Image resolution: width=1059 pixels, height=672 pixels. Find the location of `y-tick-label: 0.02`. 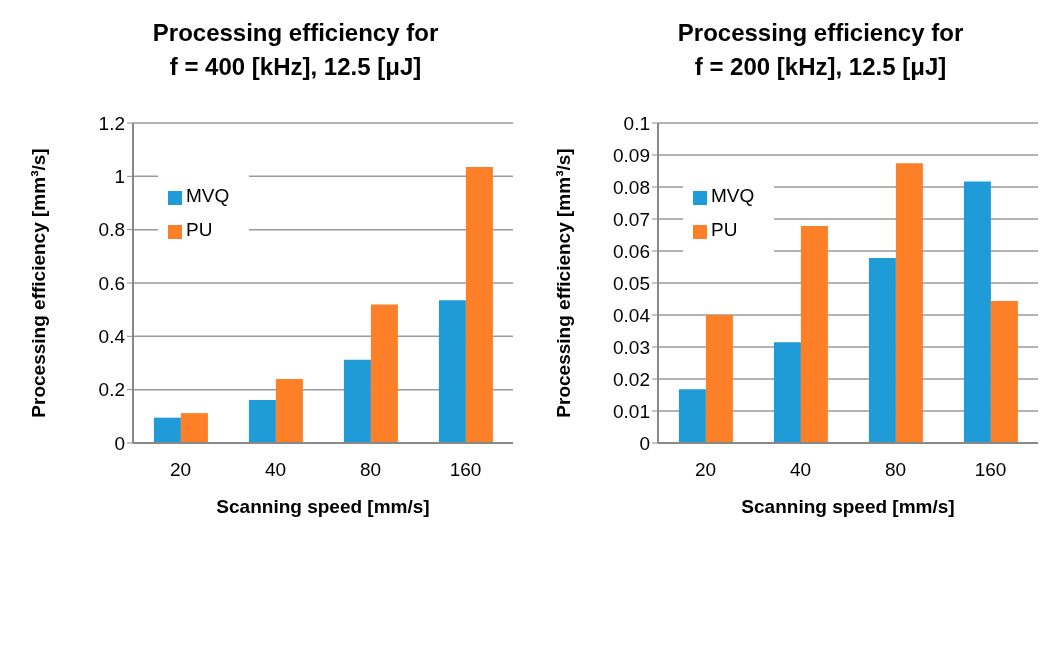

y-tick-label: 0.02 is located at coordinates (631, 379).